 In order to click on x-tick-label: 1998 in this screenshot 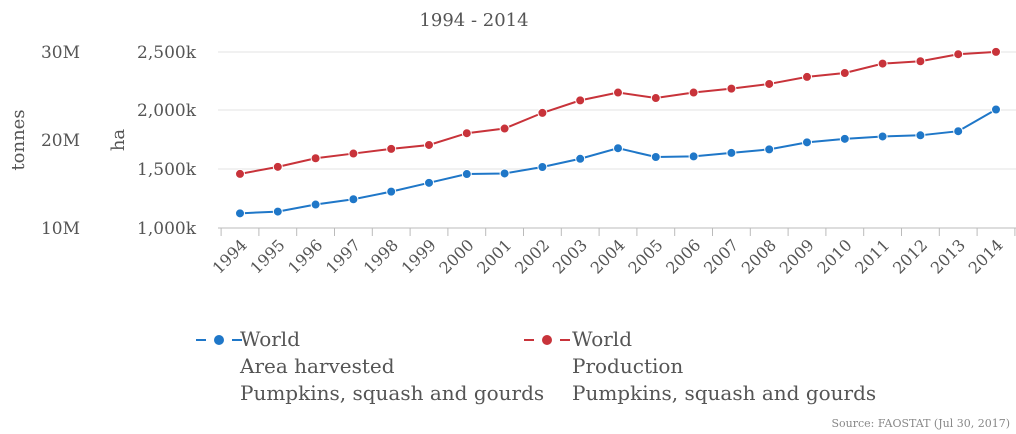, I will do `click(381, 256)`.